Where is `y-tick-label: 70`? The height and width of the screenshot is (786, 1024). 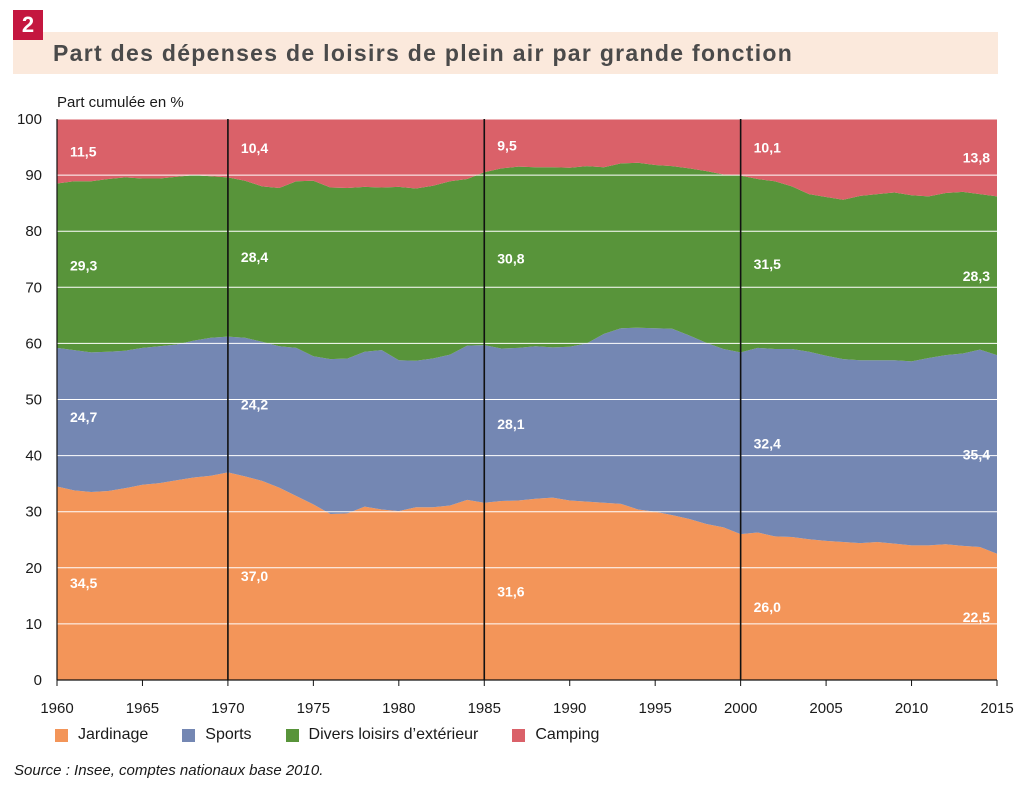 y-tick-label: 70 is located at coordinates (33, 287).